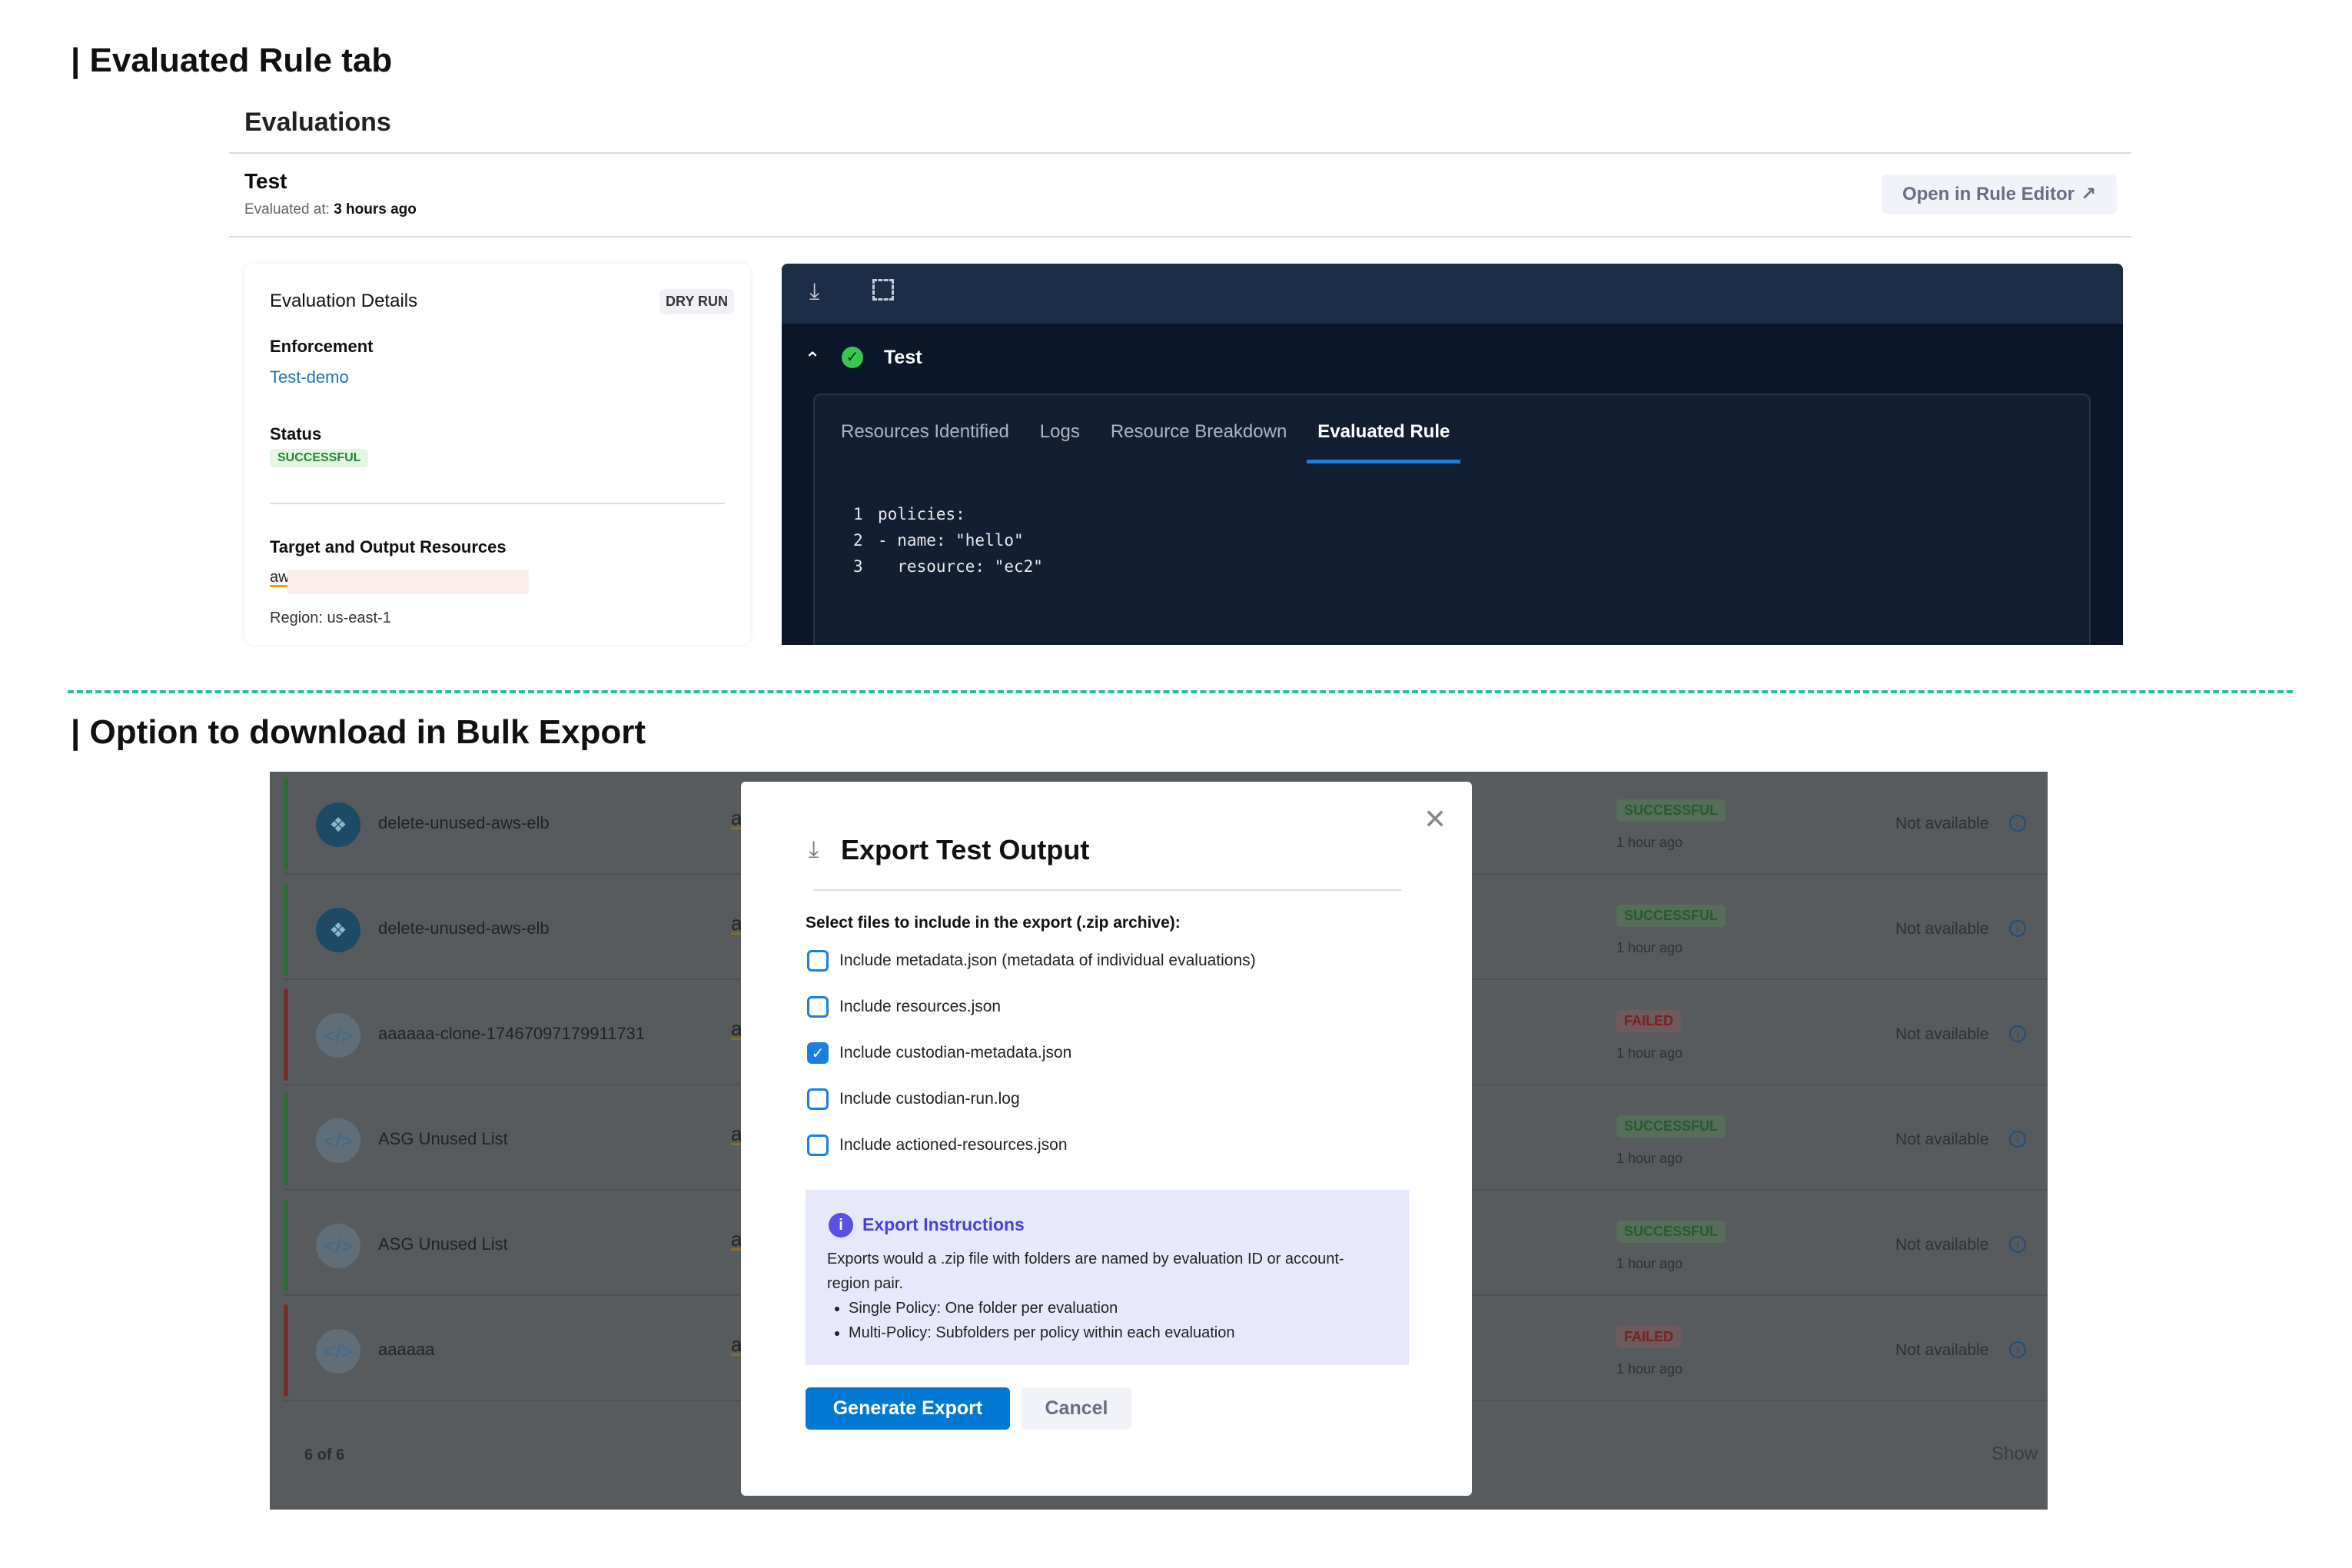  I want to click on output-title: Test, so click(903, 357).